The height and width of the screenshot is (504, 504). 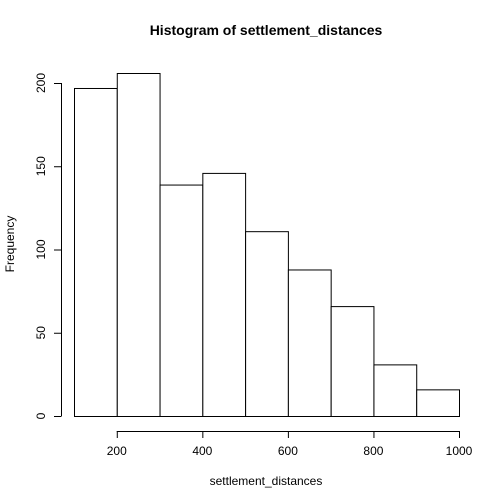 I want to click on y-axis: 0 50 100 150 200, so click(x=48, y=246).